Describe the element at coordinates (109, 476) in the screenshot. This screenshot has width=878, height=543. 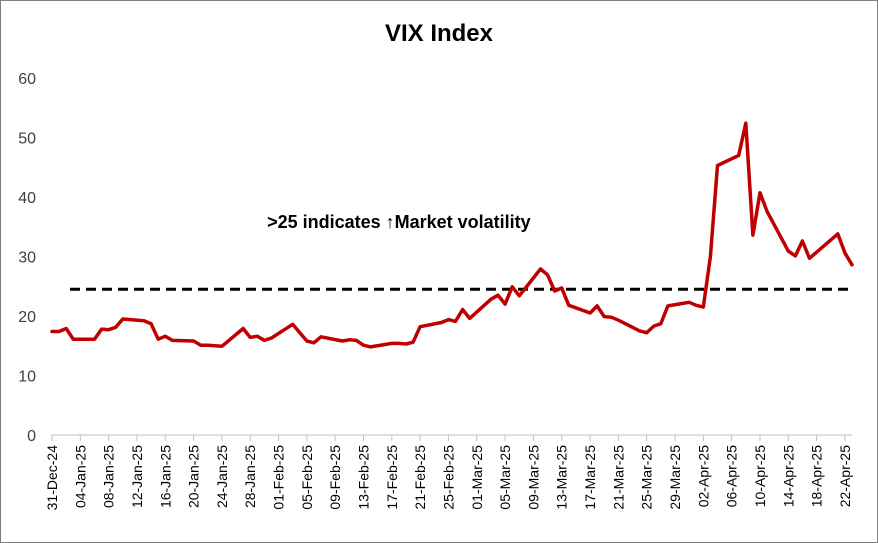
I see `x-tick-label: 08-Jan-25` at that location.